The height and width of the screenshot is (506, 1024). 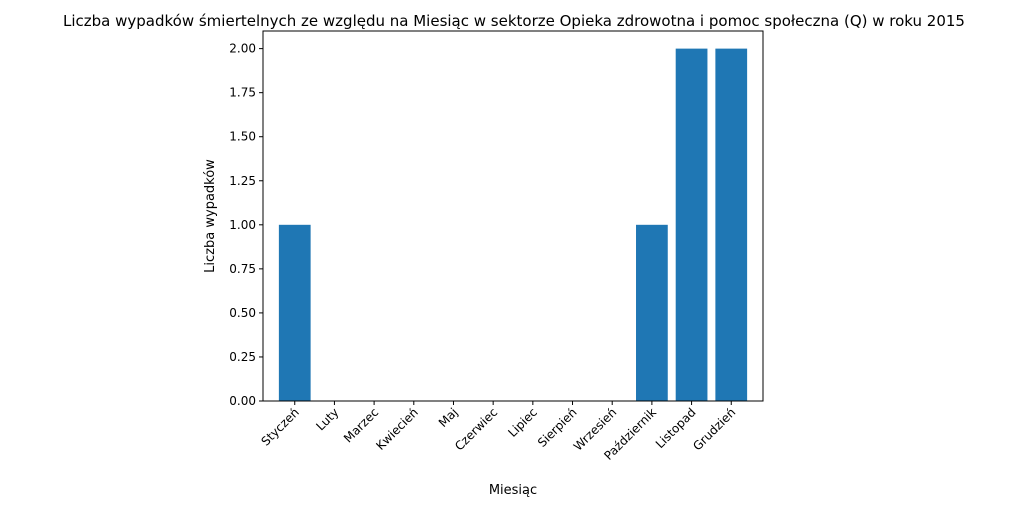 What do you see at coordinates (397, 429) in the screenshot?
I see `x-tick-label: Kwiecień` at bounding box center [397, 429].